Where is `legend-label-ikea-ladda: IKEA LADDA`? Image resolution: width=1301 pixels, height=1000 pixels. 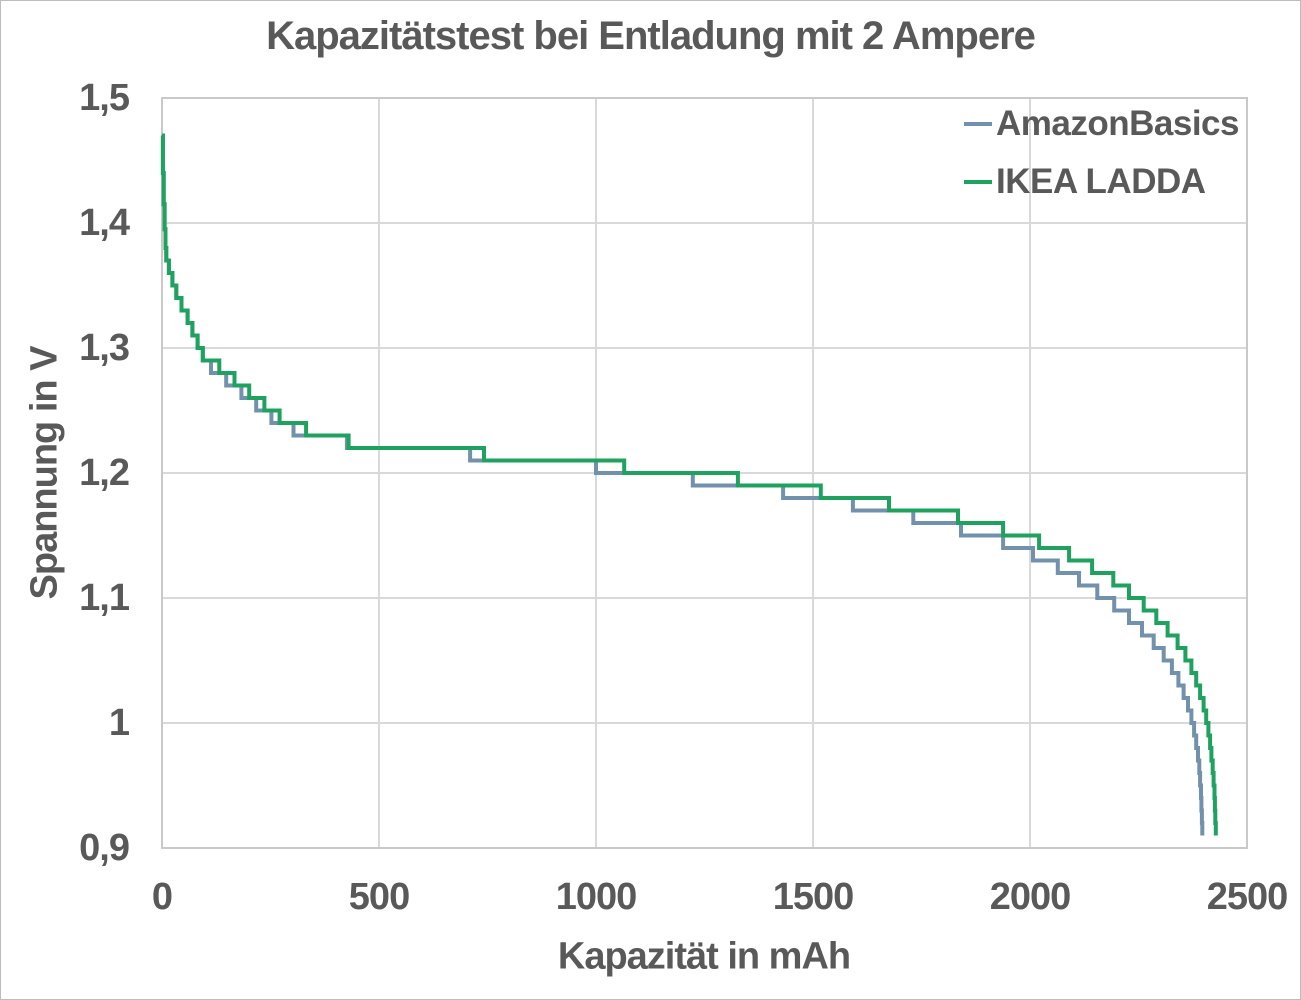
legend-label-ikea-ladda: IKEA LADDA is located at coordinates (1101, 181).